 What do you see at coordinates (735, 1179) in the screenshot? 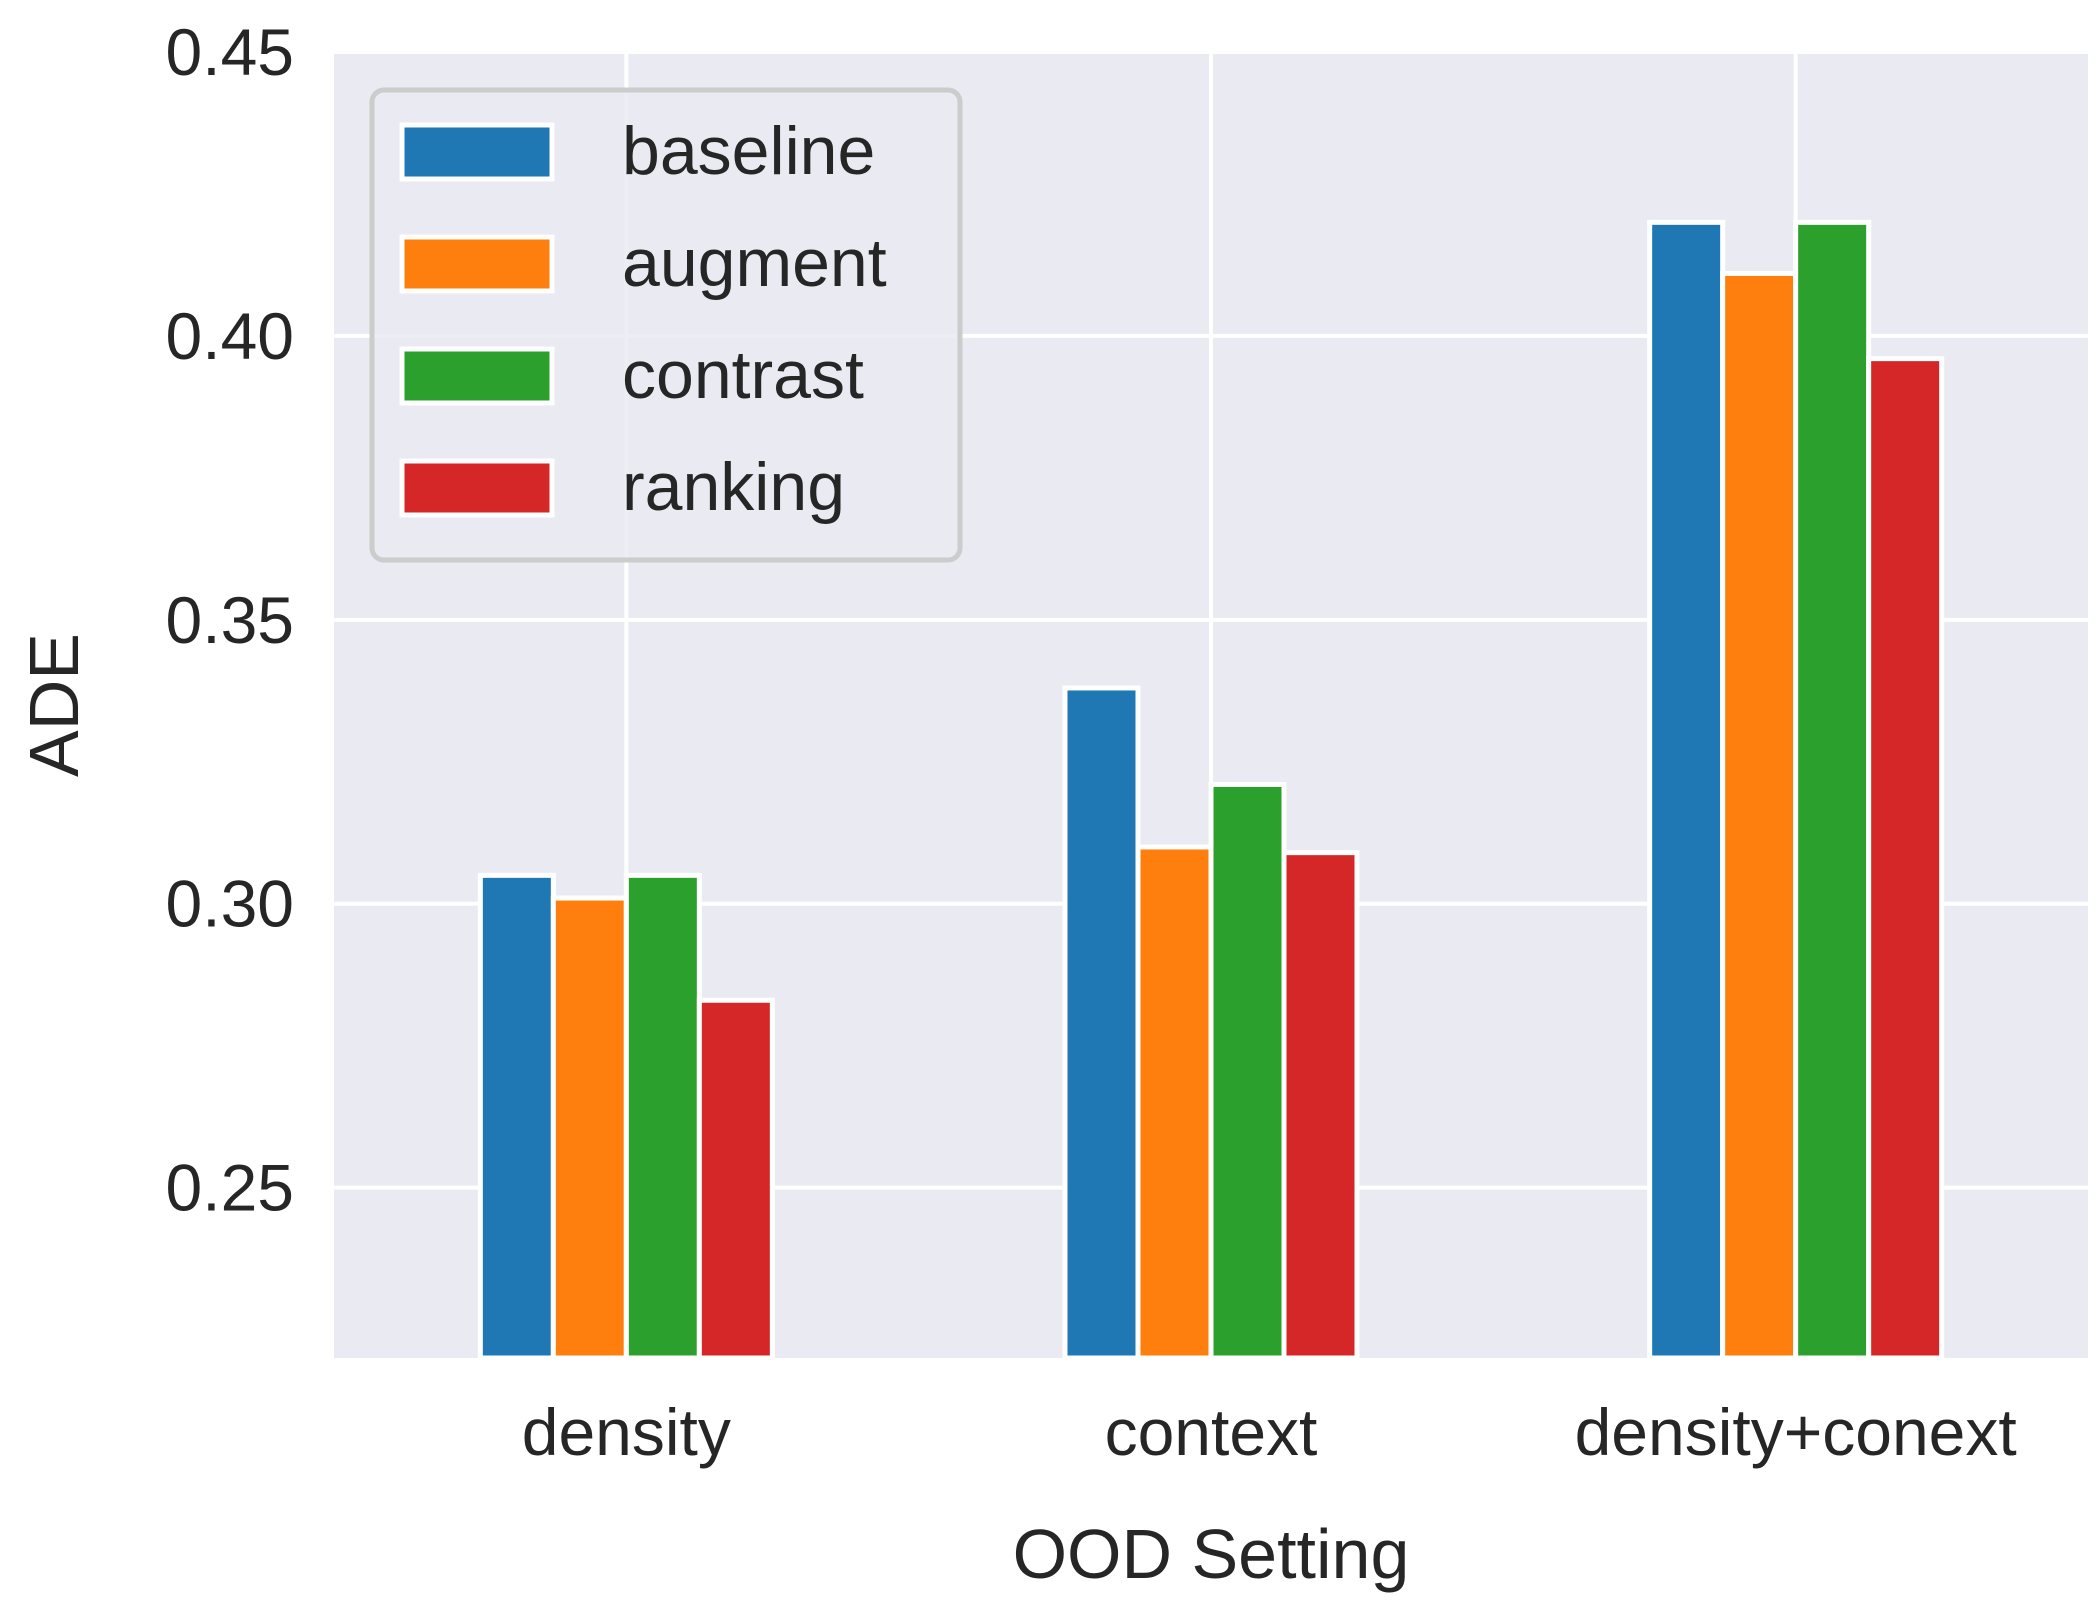
I see `bar-ranking-density` at bounding box center [735, 1179].